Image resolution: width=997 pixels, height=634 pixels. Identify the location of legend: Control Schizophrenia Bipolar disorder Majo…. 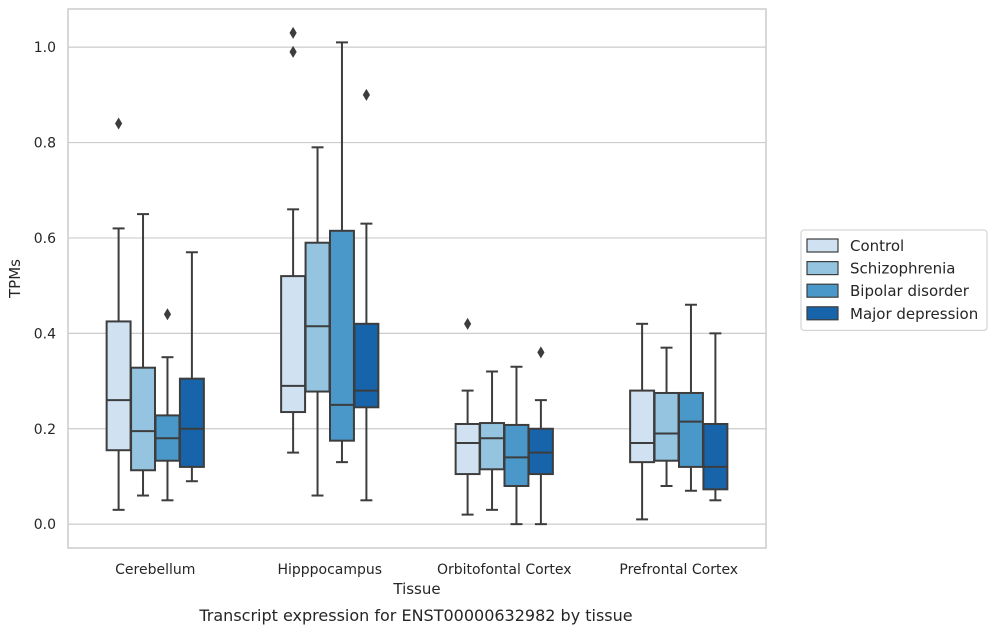
(894, 280).